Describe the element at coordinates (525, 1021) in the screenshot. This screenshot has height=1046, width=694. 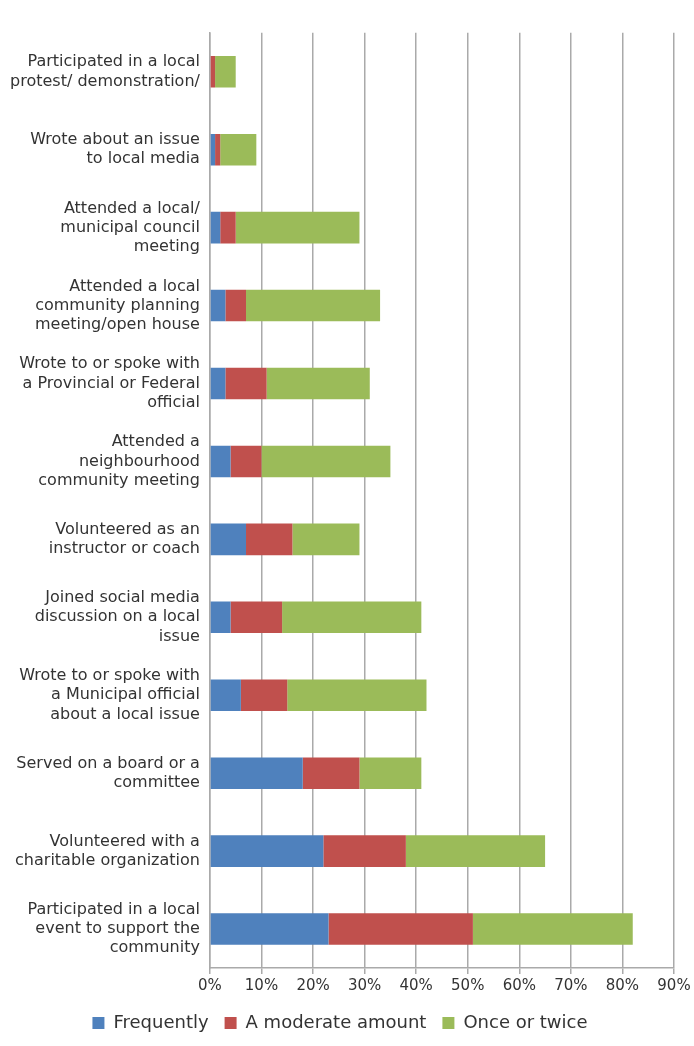
I see `legend-label: Once or twice` at that location.